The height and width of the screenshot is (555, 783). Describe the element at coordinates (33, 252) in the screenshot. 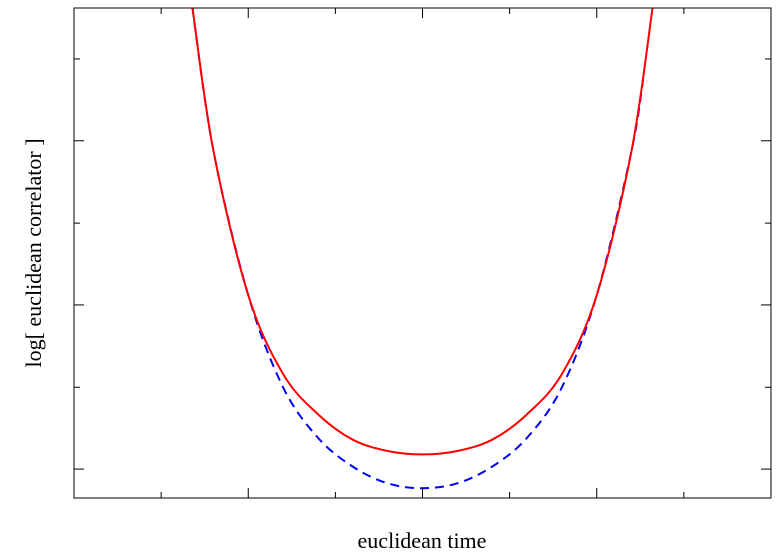

I see `y-axis-label: log[ euclidean correlator ]` at that location.